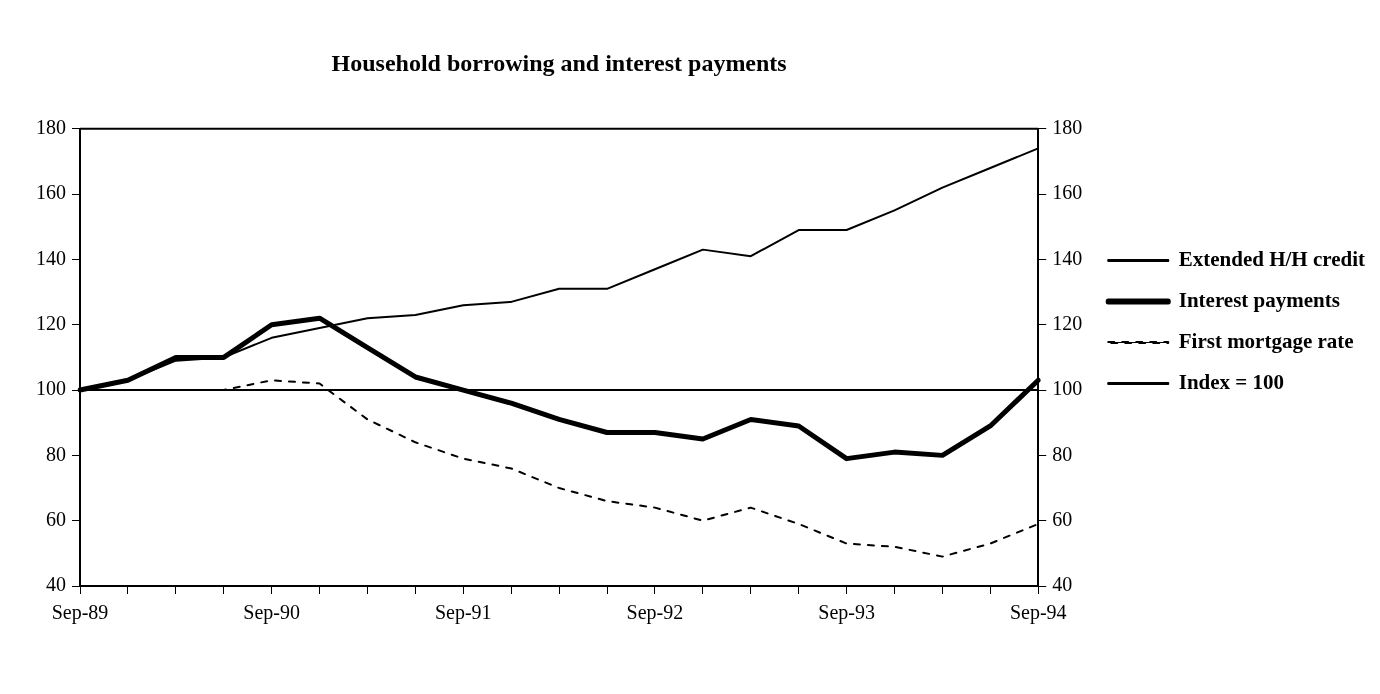  What do you see at coordinates (56, 518) in the screenshot?
I see `y-tick-label: 60` at bounding box center [56, 518].